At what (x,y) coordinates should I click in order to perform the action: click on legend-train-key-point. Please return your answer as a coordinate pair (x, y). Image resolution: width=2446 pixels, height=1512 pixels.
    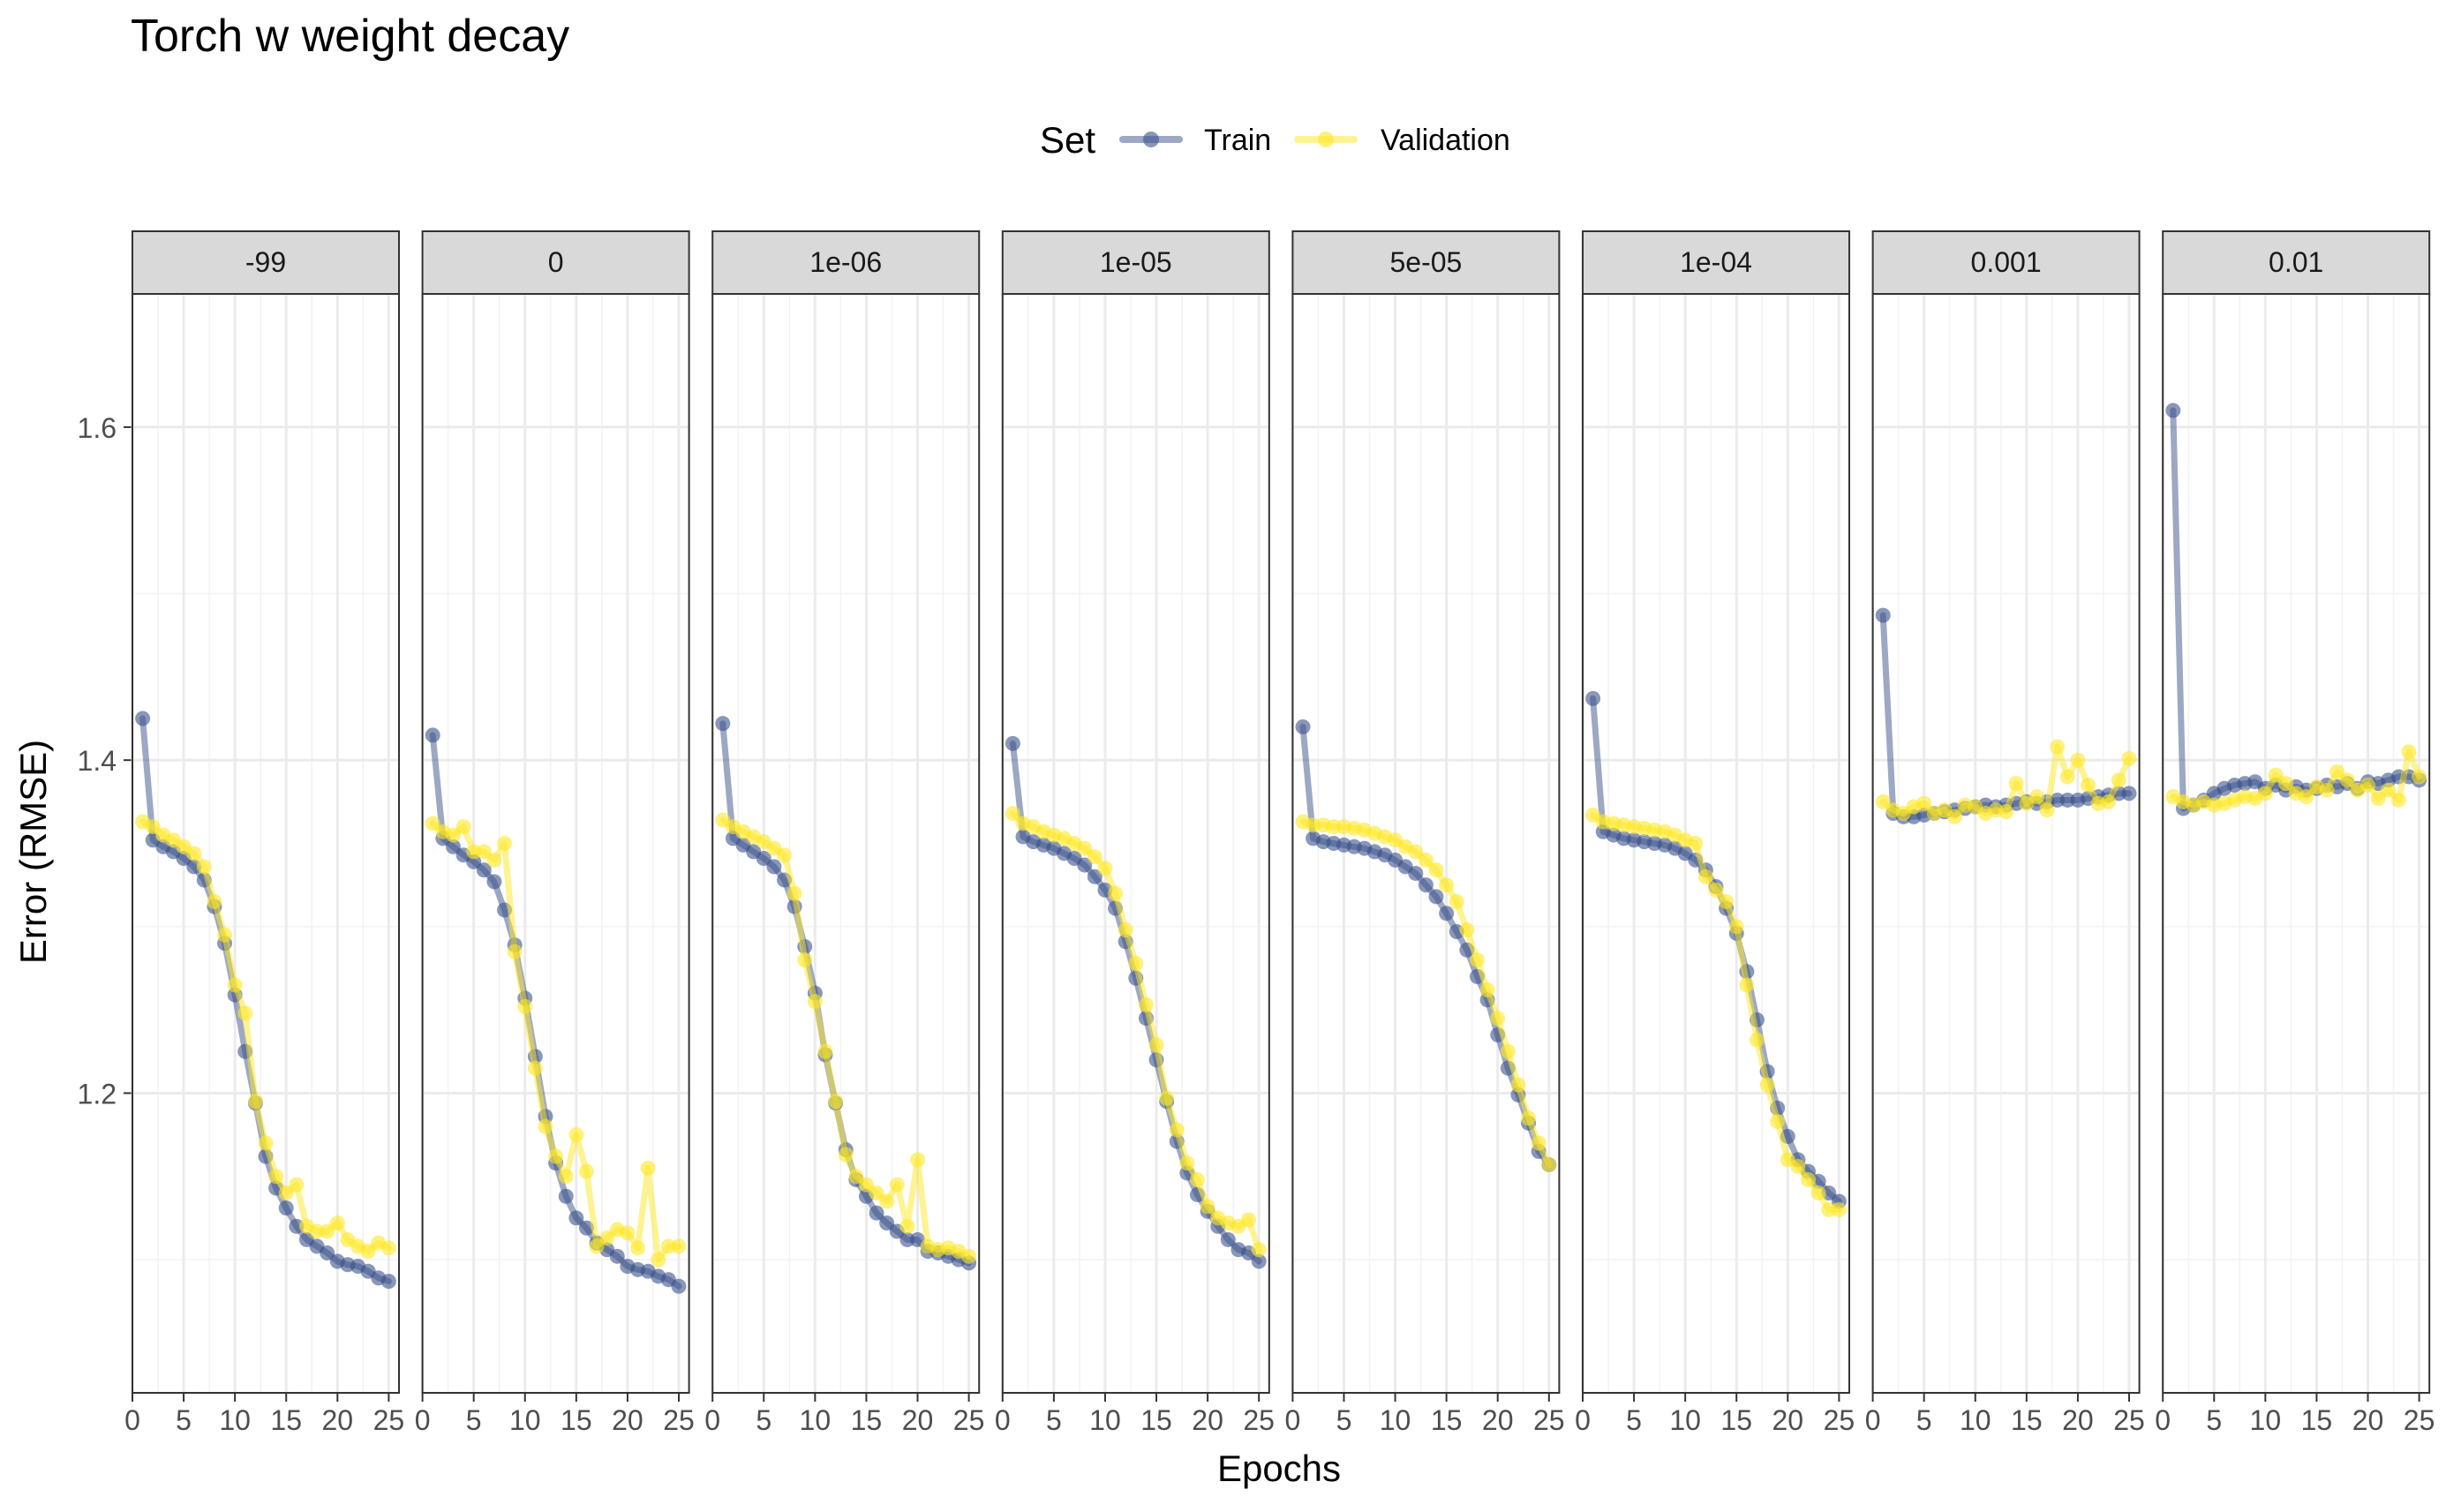
    Looking at the image, I should click on (1151, 139).